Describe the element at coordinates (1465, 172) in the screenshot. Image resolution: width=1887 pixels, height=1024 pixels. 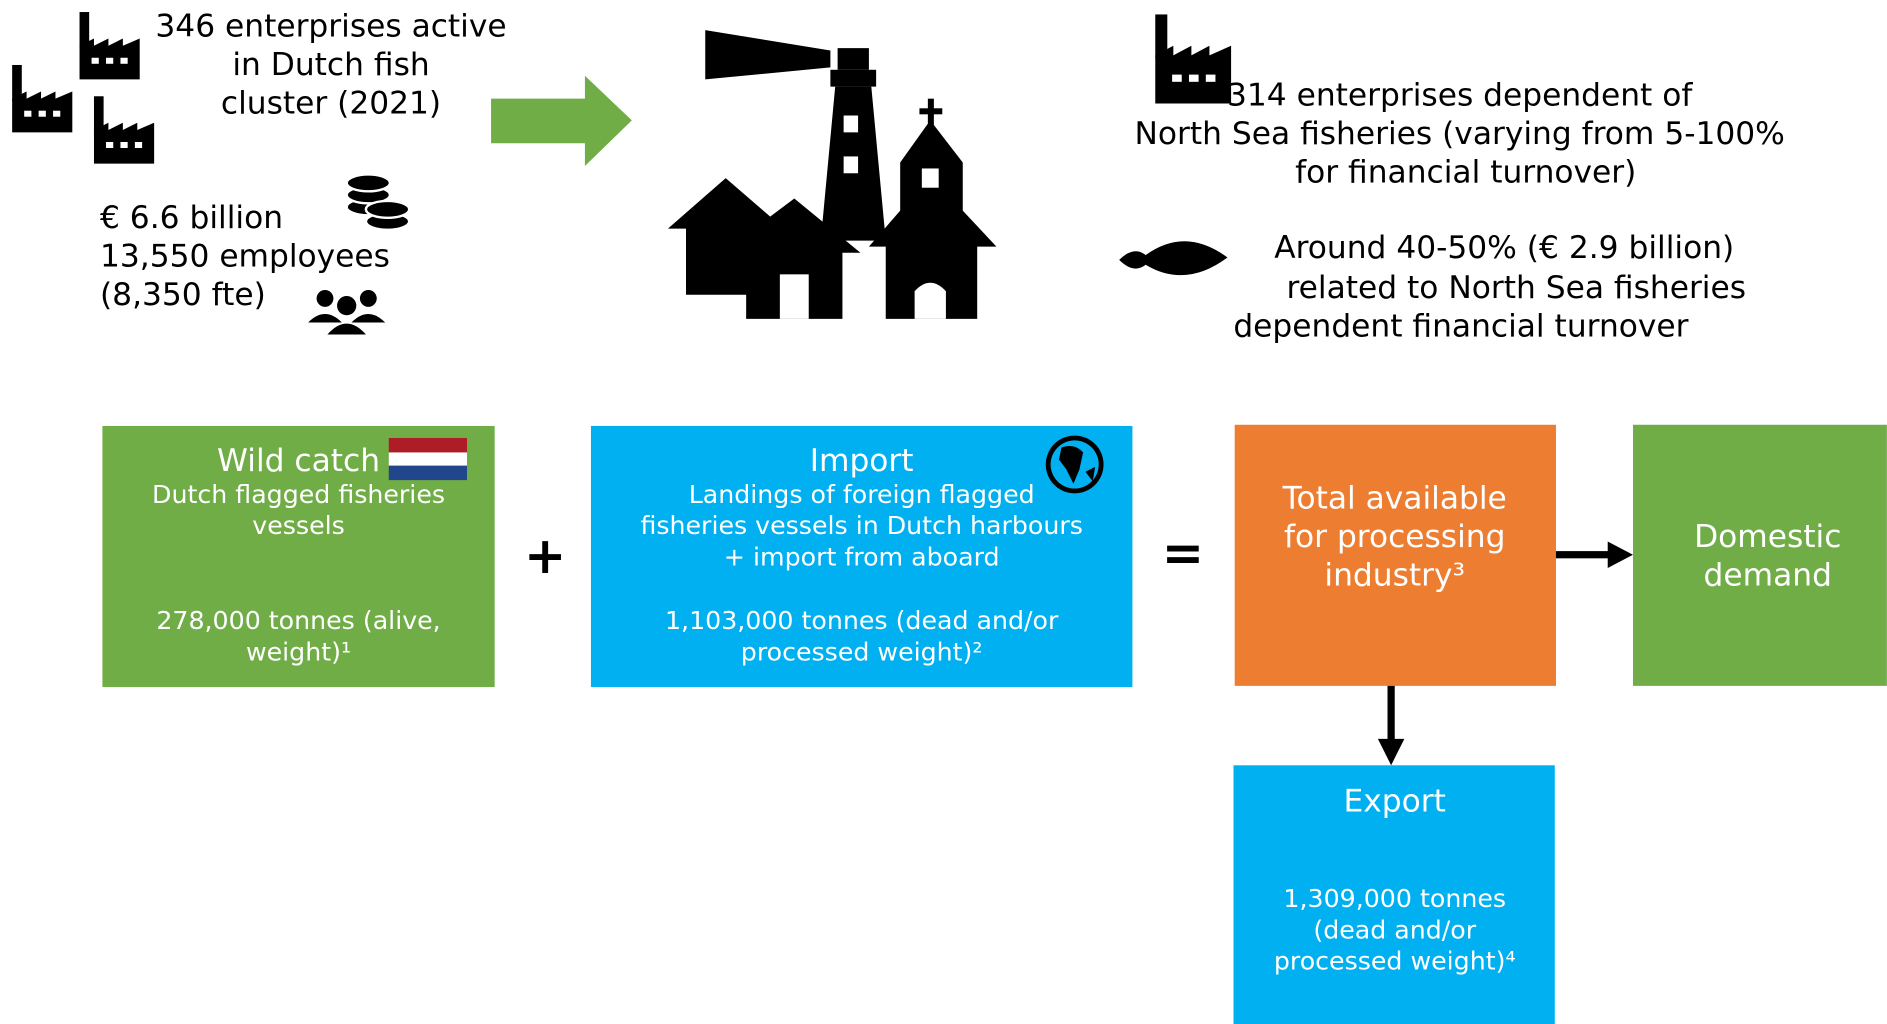
I see `dependent-text: for financial turnover)` at that location.